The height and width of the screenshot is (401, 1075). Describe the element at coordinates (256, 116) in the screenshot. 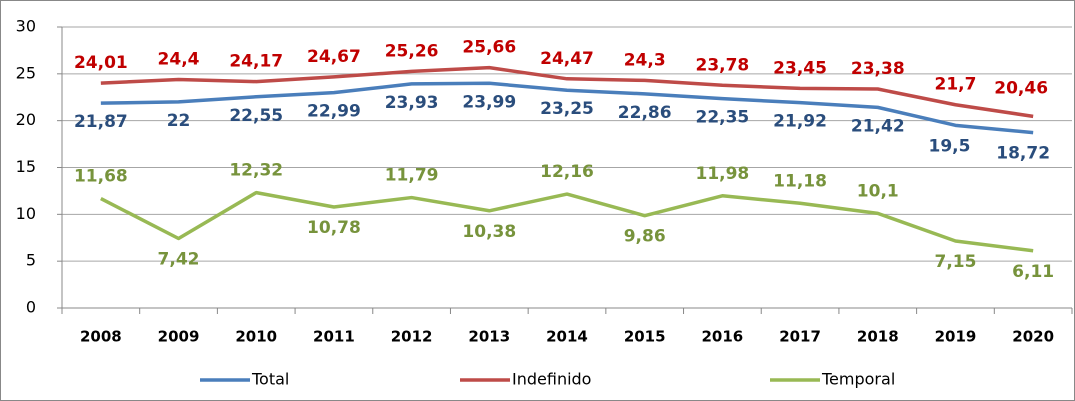

I see `data-label: 22,55` at that location.